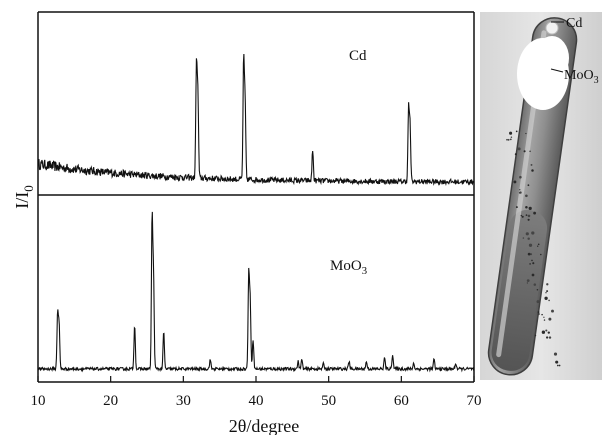 The image size is (608, 435). I want to click on x-tick-label: 20, so click(110, 401).